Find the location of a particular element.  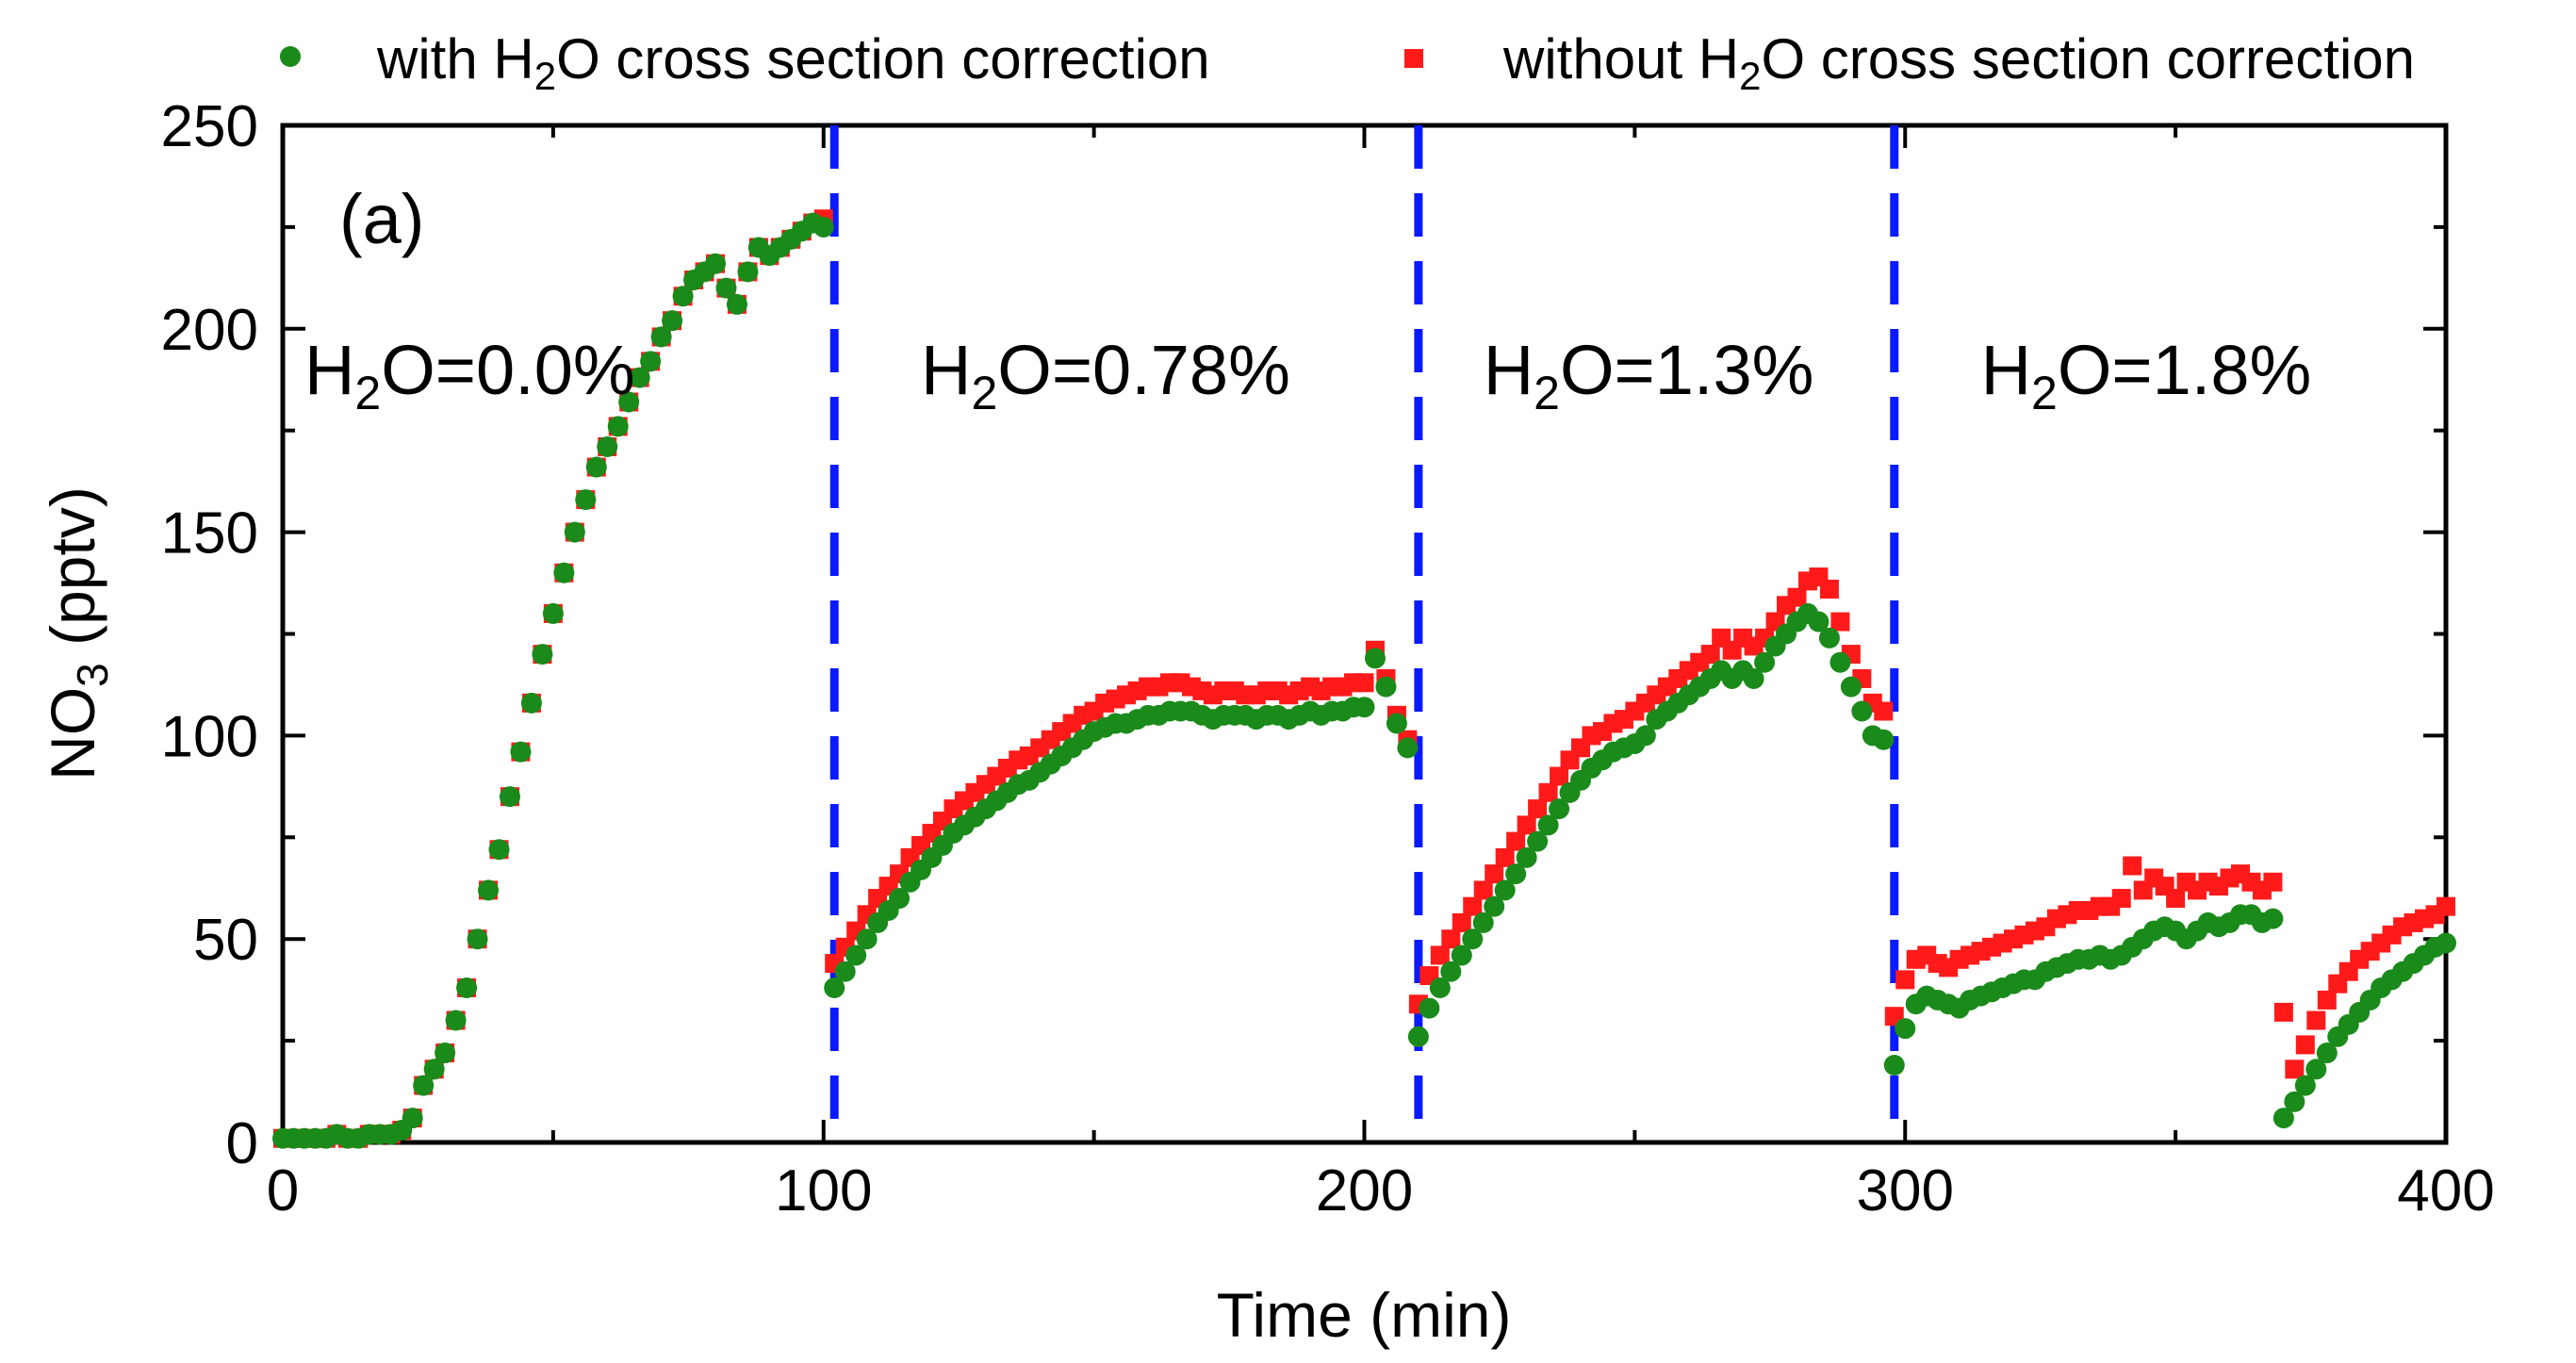

y-tick-label: 150 is located at coordinates (209, 534).